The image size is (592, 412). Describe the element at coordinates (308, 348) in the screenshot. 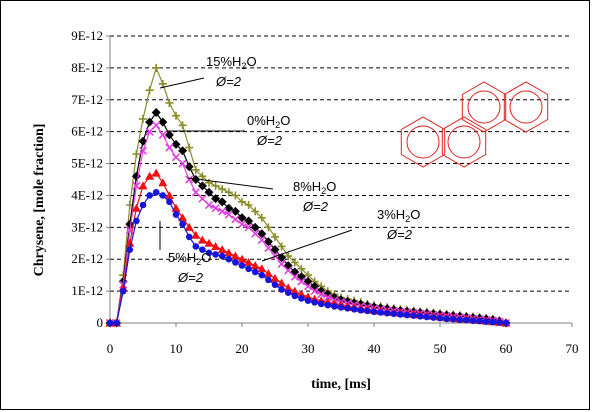

I see `x-tick-label: 30` at that location.